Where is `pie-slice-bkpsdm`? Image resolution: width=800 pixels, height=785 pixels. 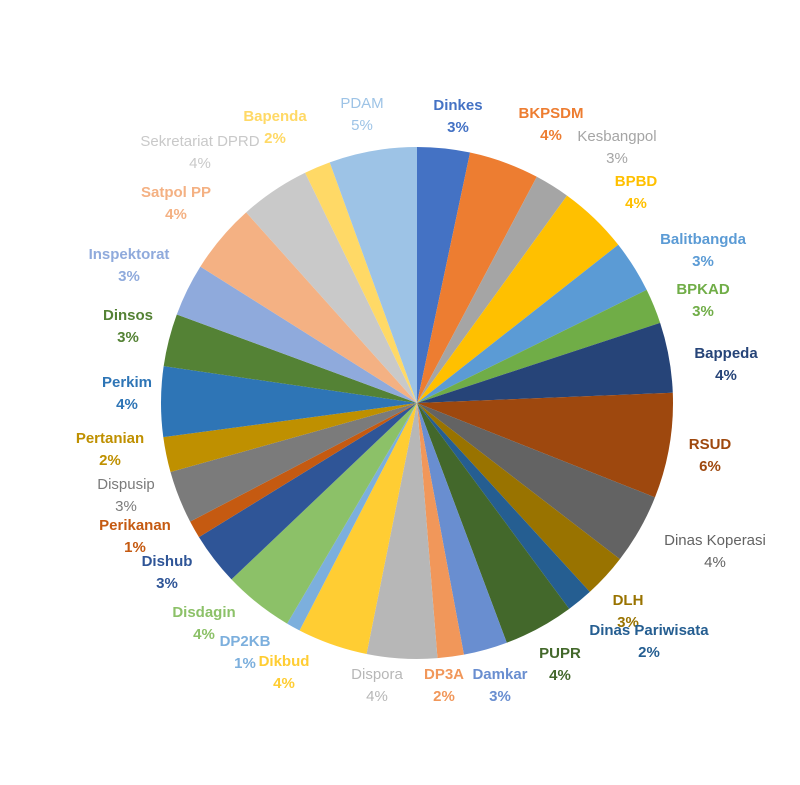 pie-slice-bkpsdm is located at coordinates (477, 277).